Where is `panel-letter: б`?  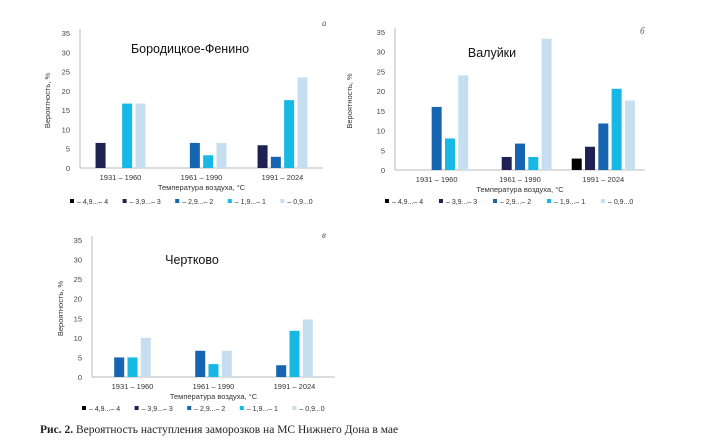 panel-letter: б is located at coordinates (642, 31).